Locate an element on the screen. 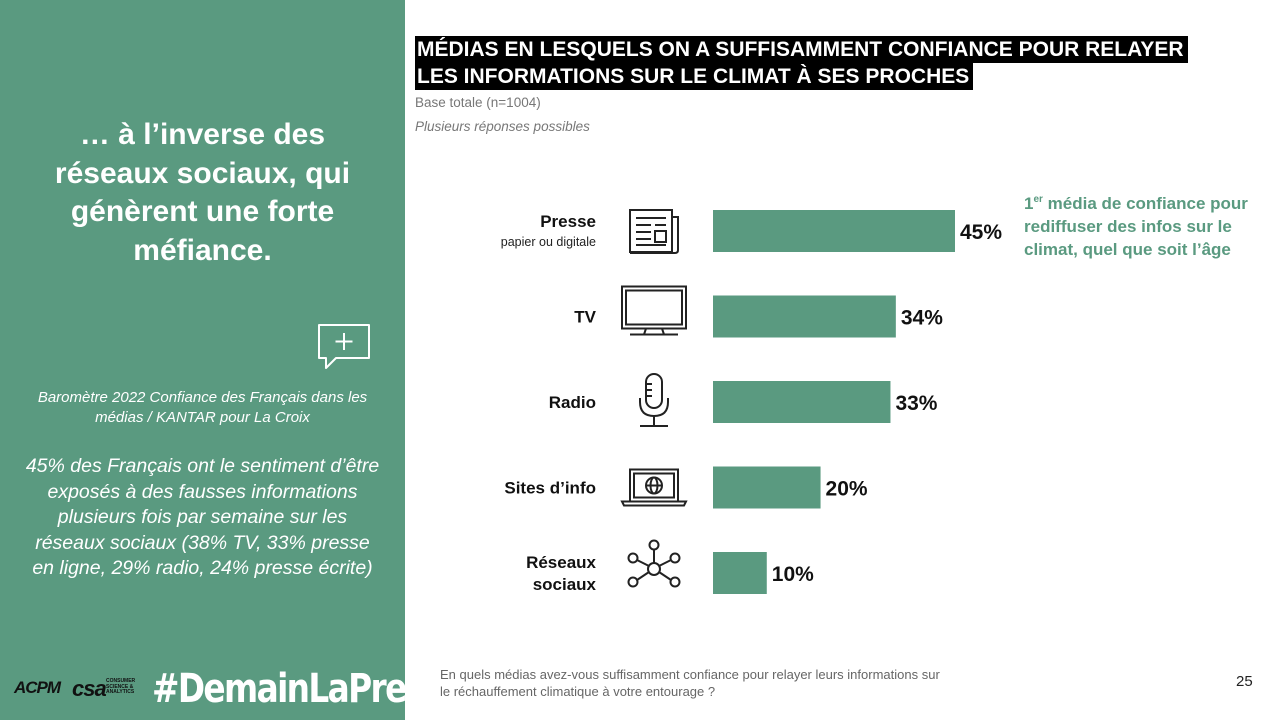 The height and width of the screenshot is (720, 1280). callout-ordinal-suffix: er is located at coordinates (1038, 199).